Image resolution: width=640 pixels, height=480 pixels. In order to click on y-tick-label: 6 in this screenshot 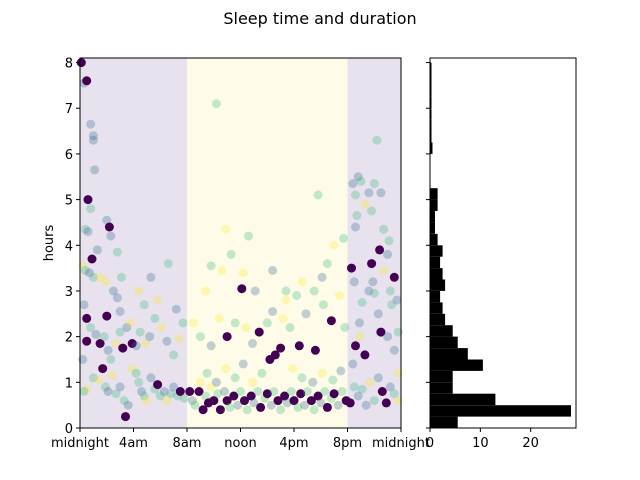, I will do `click(69, 155)`.